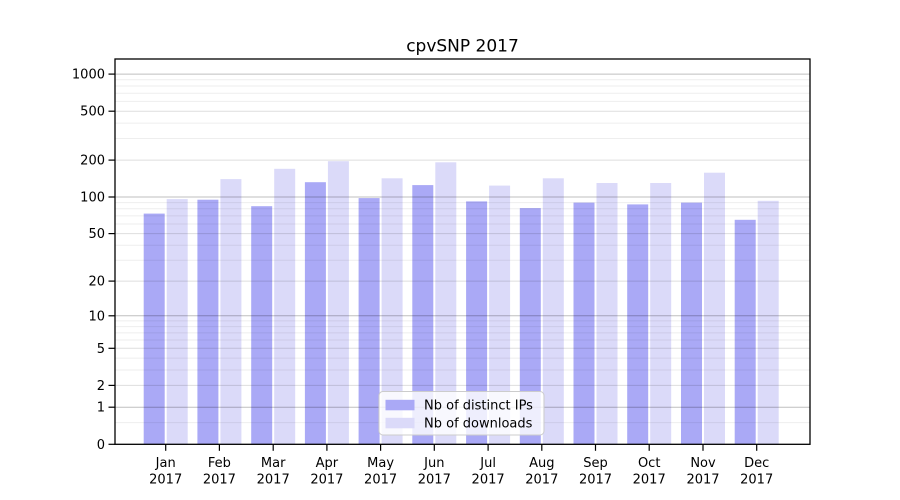 The image size is (900, 500). What do you see at coordinates (478, 406) in the screenshot?
I see `legend-label-distinct-ips: Nb of distinct IPs` at bounding box center [478, 406].